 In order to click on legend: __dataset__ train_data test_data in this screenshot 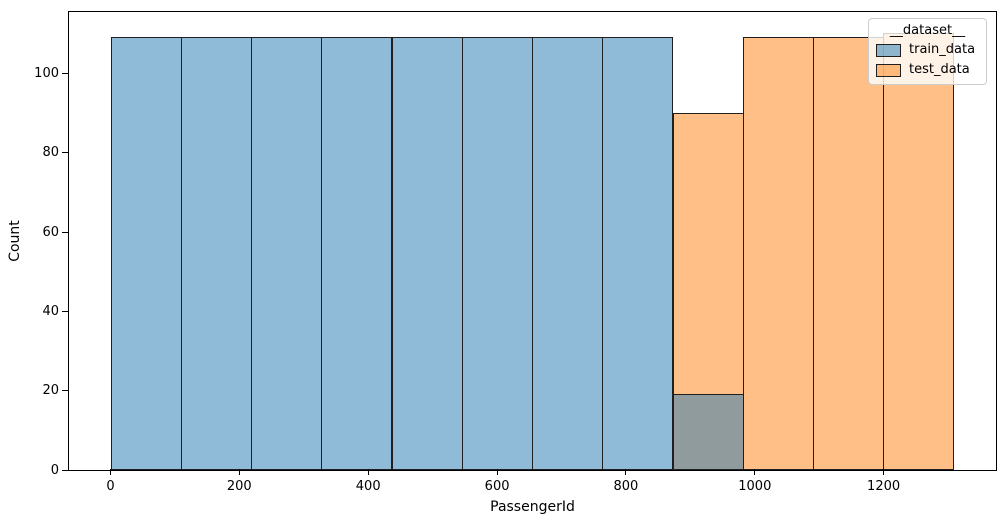, I will do `click(927, 51)`.